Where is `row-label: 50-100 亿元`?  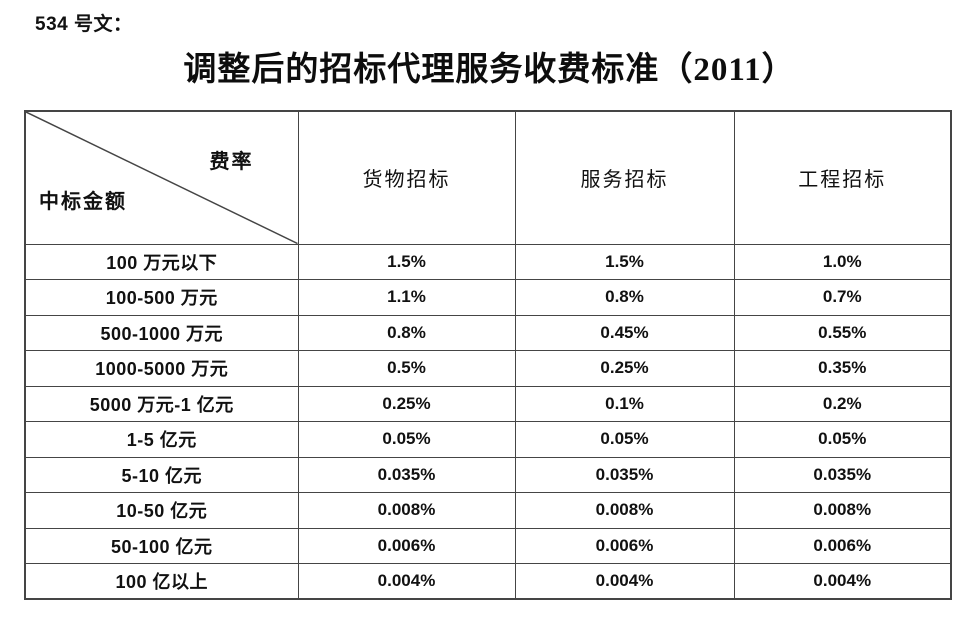 row-label: 50-100 亿元 is located at coordinates (161, 545).